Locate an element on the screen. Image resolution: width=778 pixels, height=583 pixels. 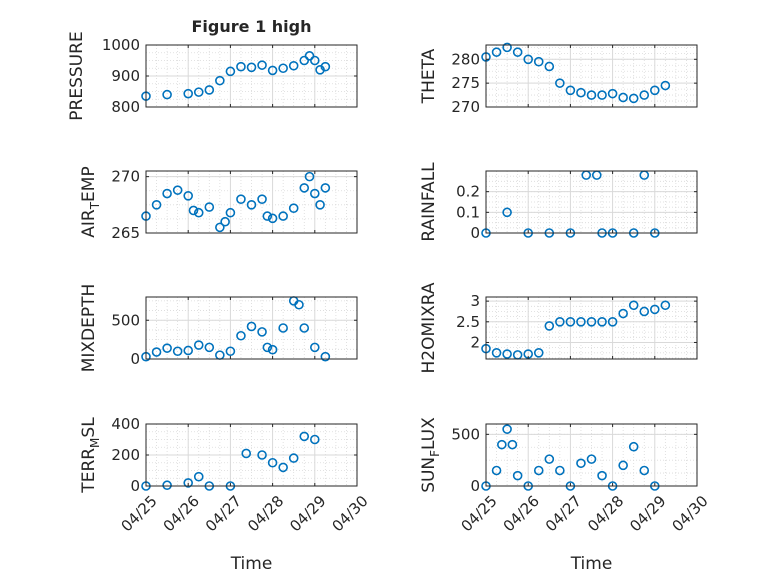
y-tick-label: 2.5 is located at coordinates (468, 322).